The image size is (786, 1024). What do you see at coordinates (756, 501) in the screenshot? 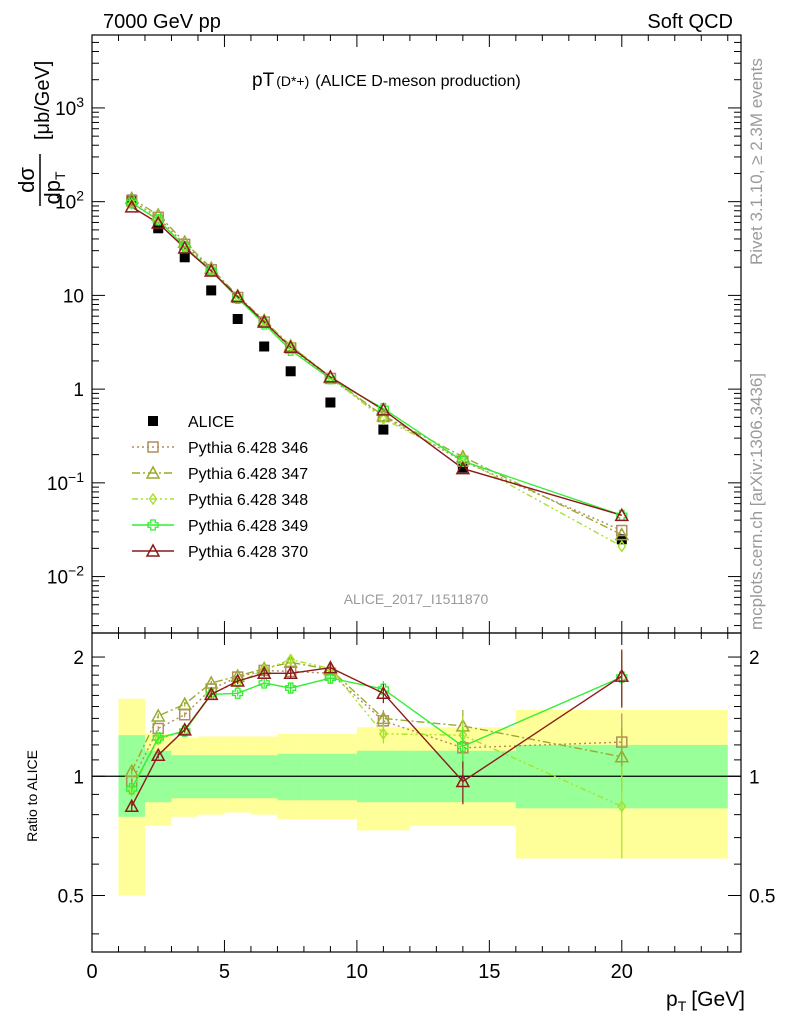
I see `mcplots-label: mcplots.cern.ch [arXiv:1306.3436]` at bounding box center [756, 501].